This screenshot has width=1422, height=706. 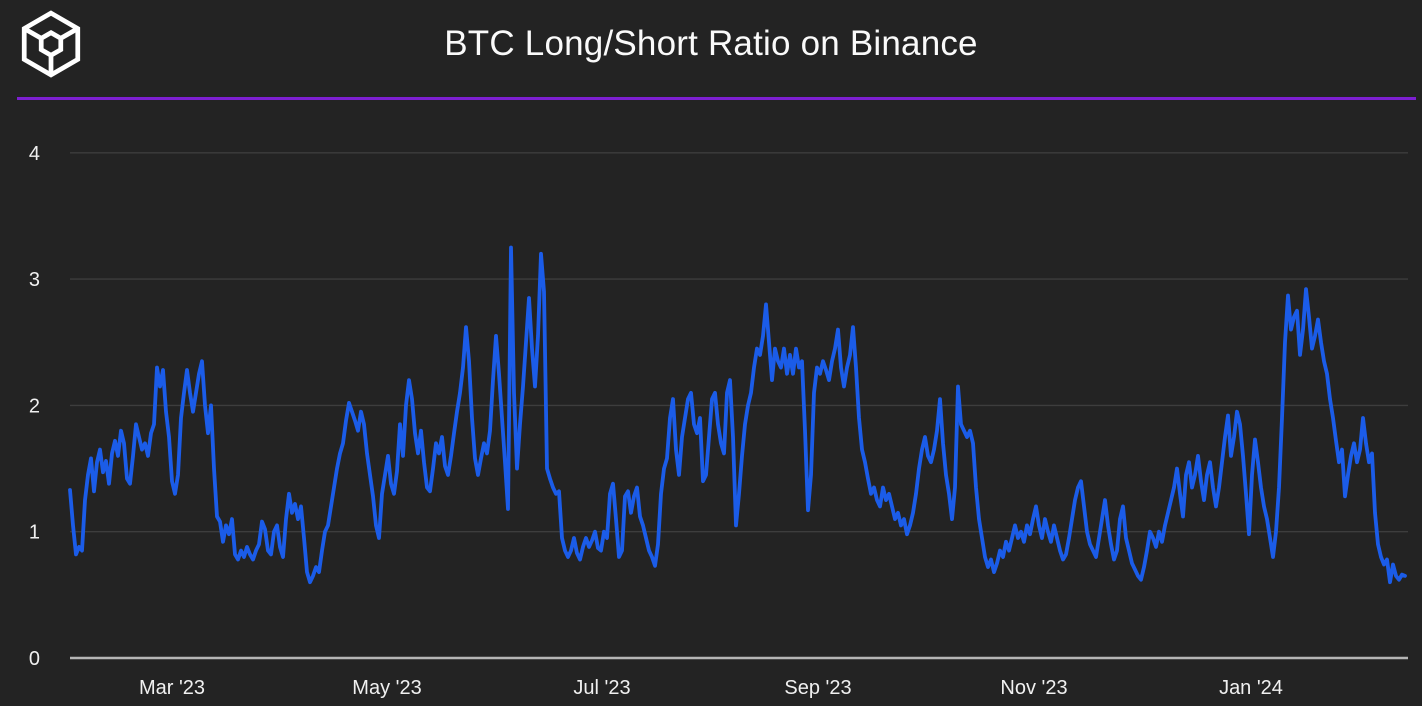 What do you see at coordinates (817, 688) in the screenshot?
I see `x-tick-label: Sep '23` at bounding box center [817, 688].